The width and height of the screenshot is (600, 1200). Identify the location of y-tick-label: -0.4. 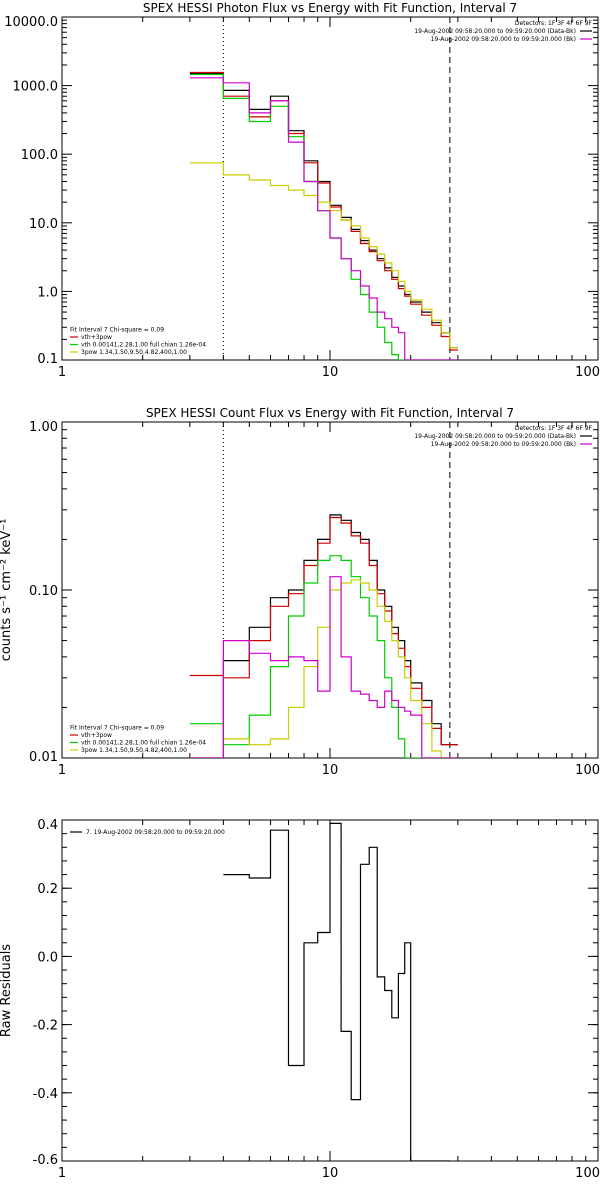
(45, 1094).